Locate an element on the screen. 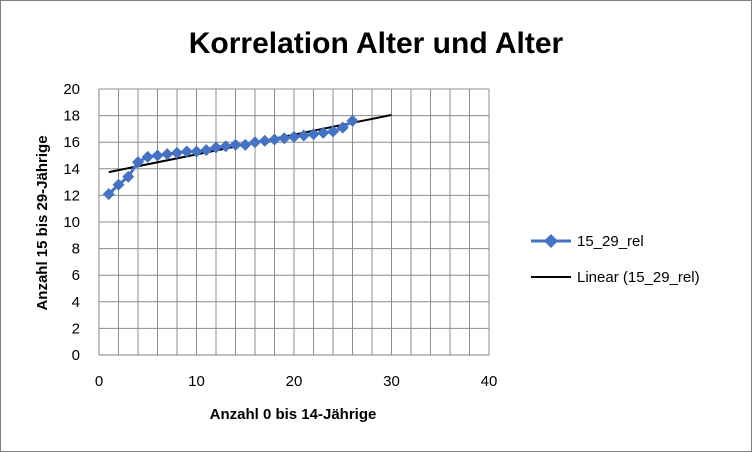 Image resolution: width=752 pixels, height=452 pixels. y-tick-label: 16 is located at coordinates (71, 142).